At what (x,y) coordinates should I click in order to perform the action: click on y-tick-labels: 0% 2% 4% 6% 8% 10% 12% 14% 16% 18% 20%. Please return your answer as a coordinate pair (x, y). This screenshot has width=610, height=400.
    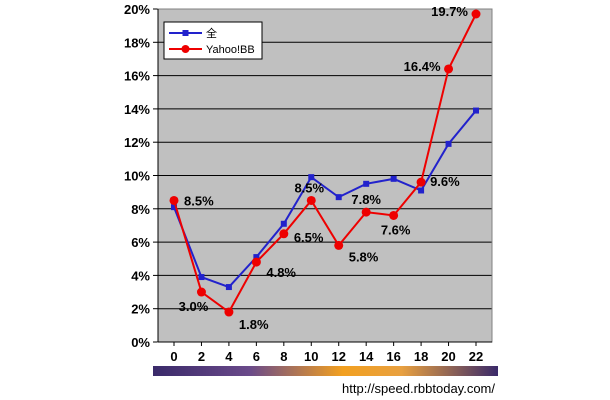
    Looking at the image, I should click on (137, 176).